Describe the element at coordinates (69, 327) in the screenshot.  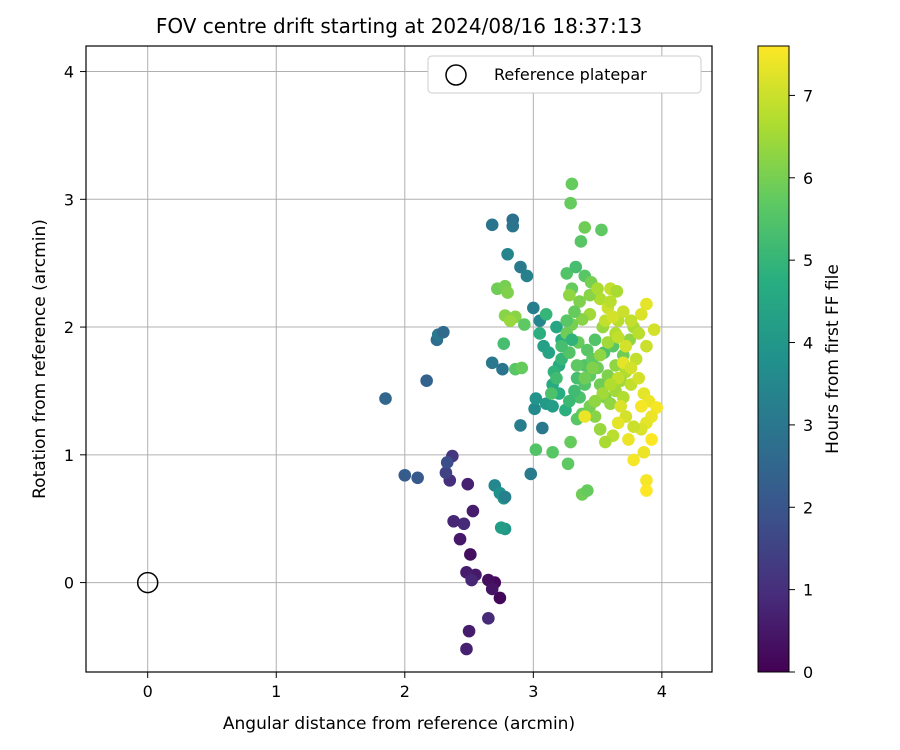
I see `y-tick-label: 2` at that location.